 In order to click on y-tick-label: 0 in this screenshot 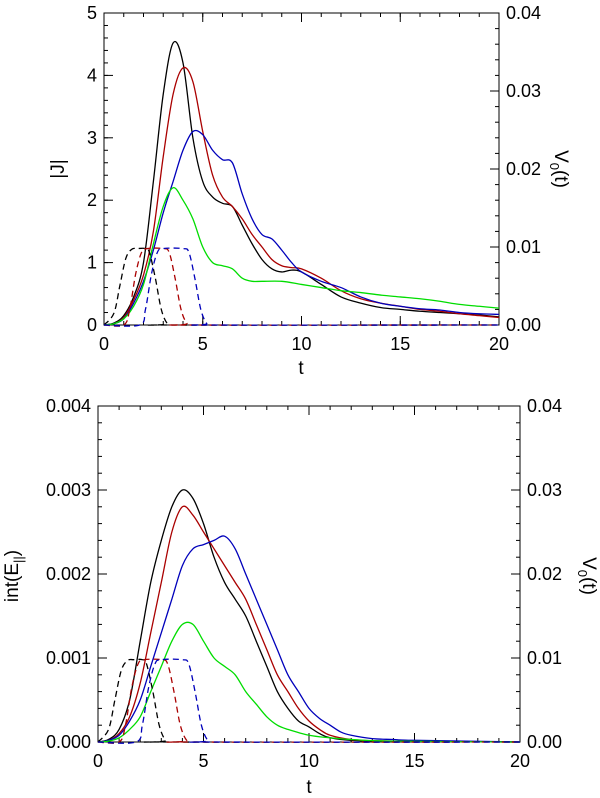, I will do `click(92, 325)`.